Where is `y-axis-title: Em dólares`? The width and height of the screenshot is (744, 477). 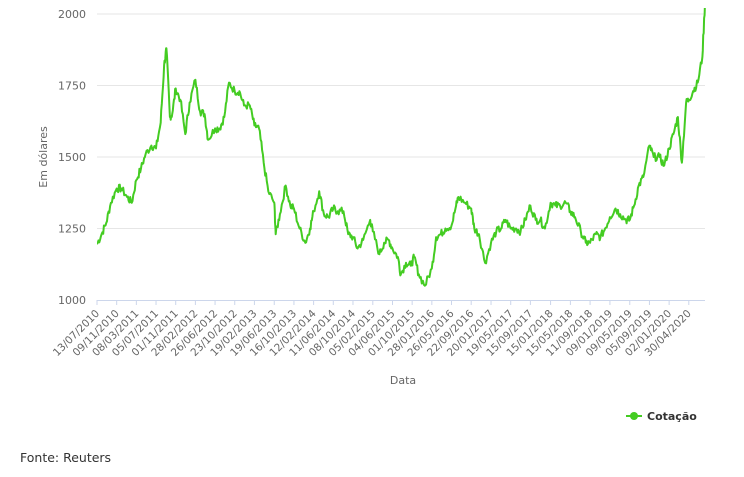
y-axis-title: Em dólares is located at coordinates (43, 157).